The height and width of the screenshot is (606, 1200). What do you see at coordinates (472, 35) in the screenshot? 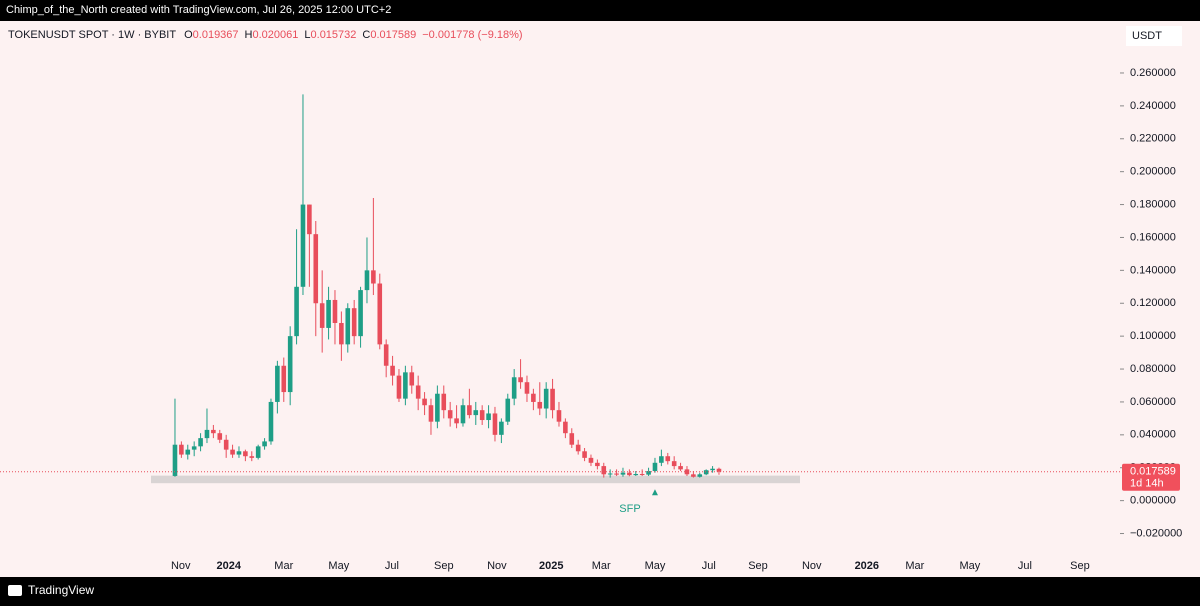
I see `legend-change: −0.001778 (−9.18%)` at bounding box center [472, 35].